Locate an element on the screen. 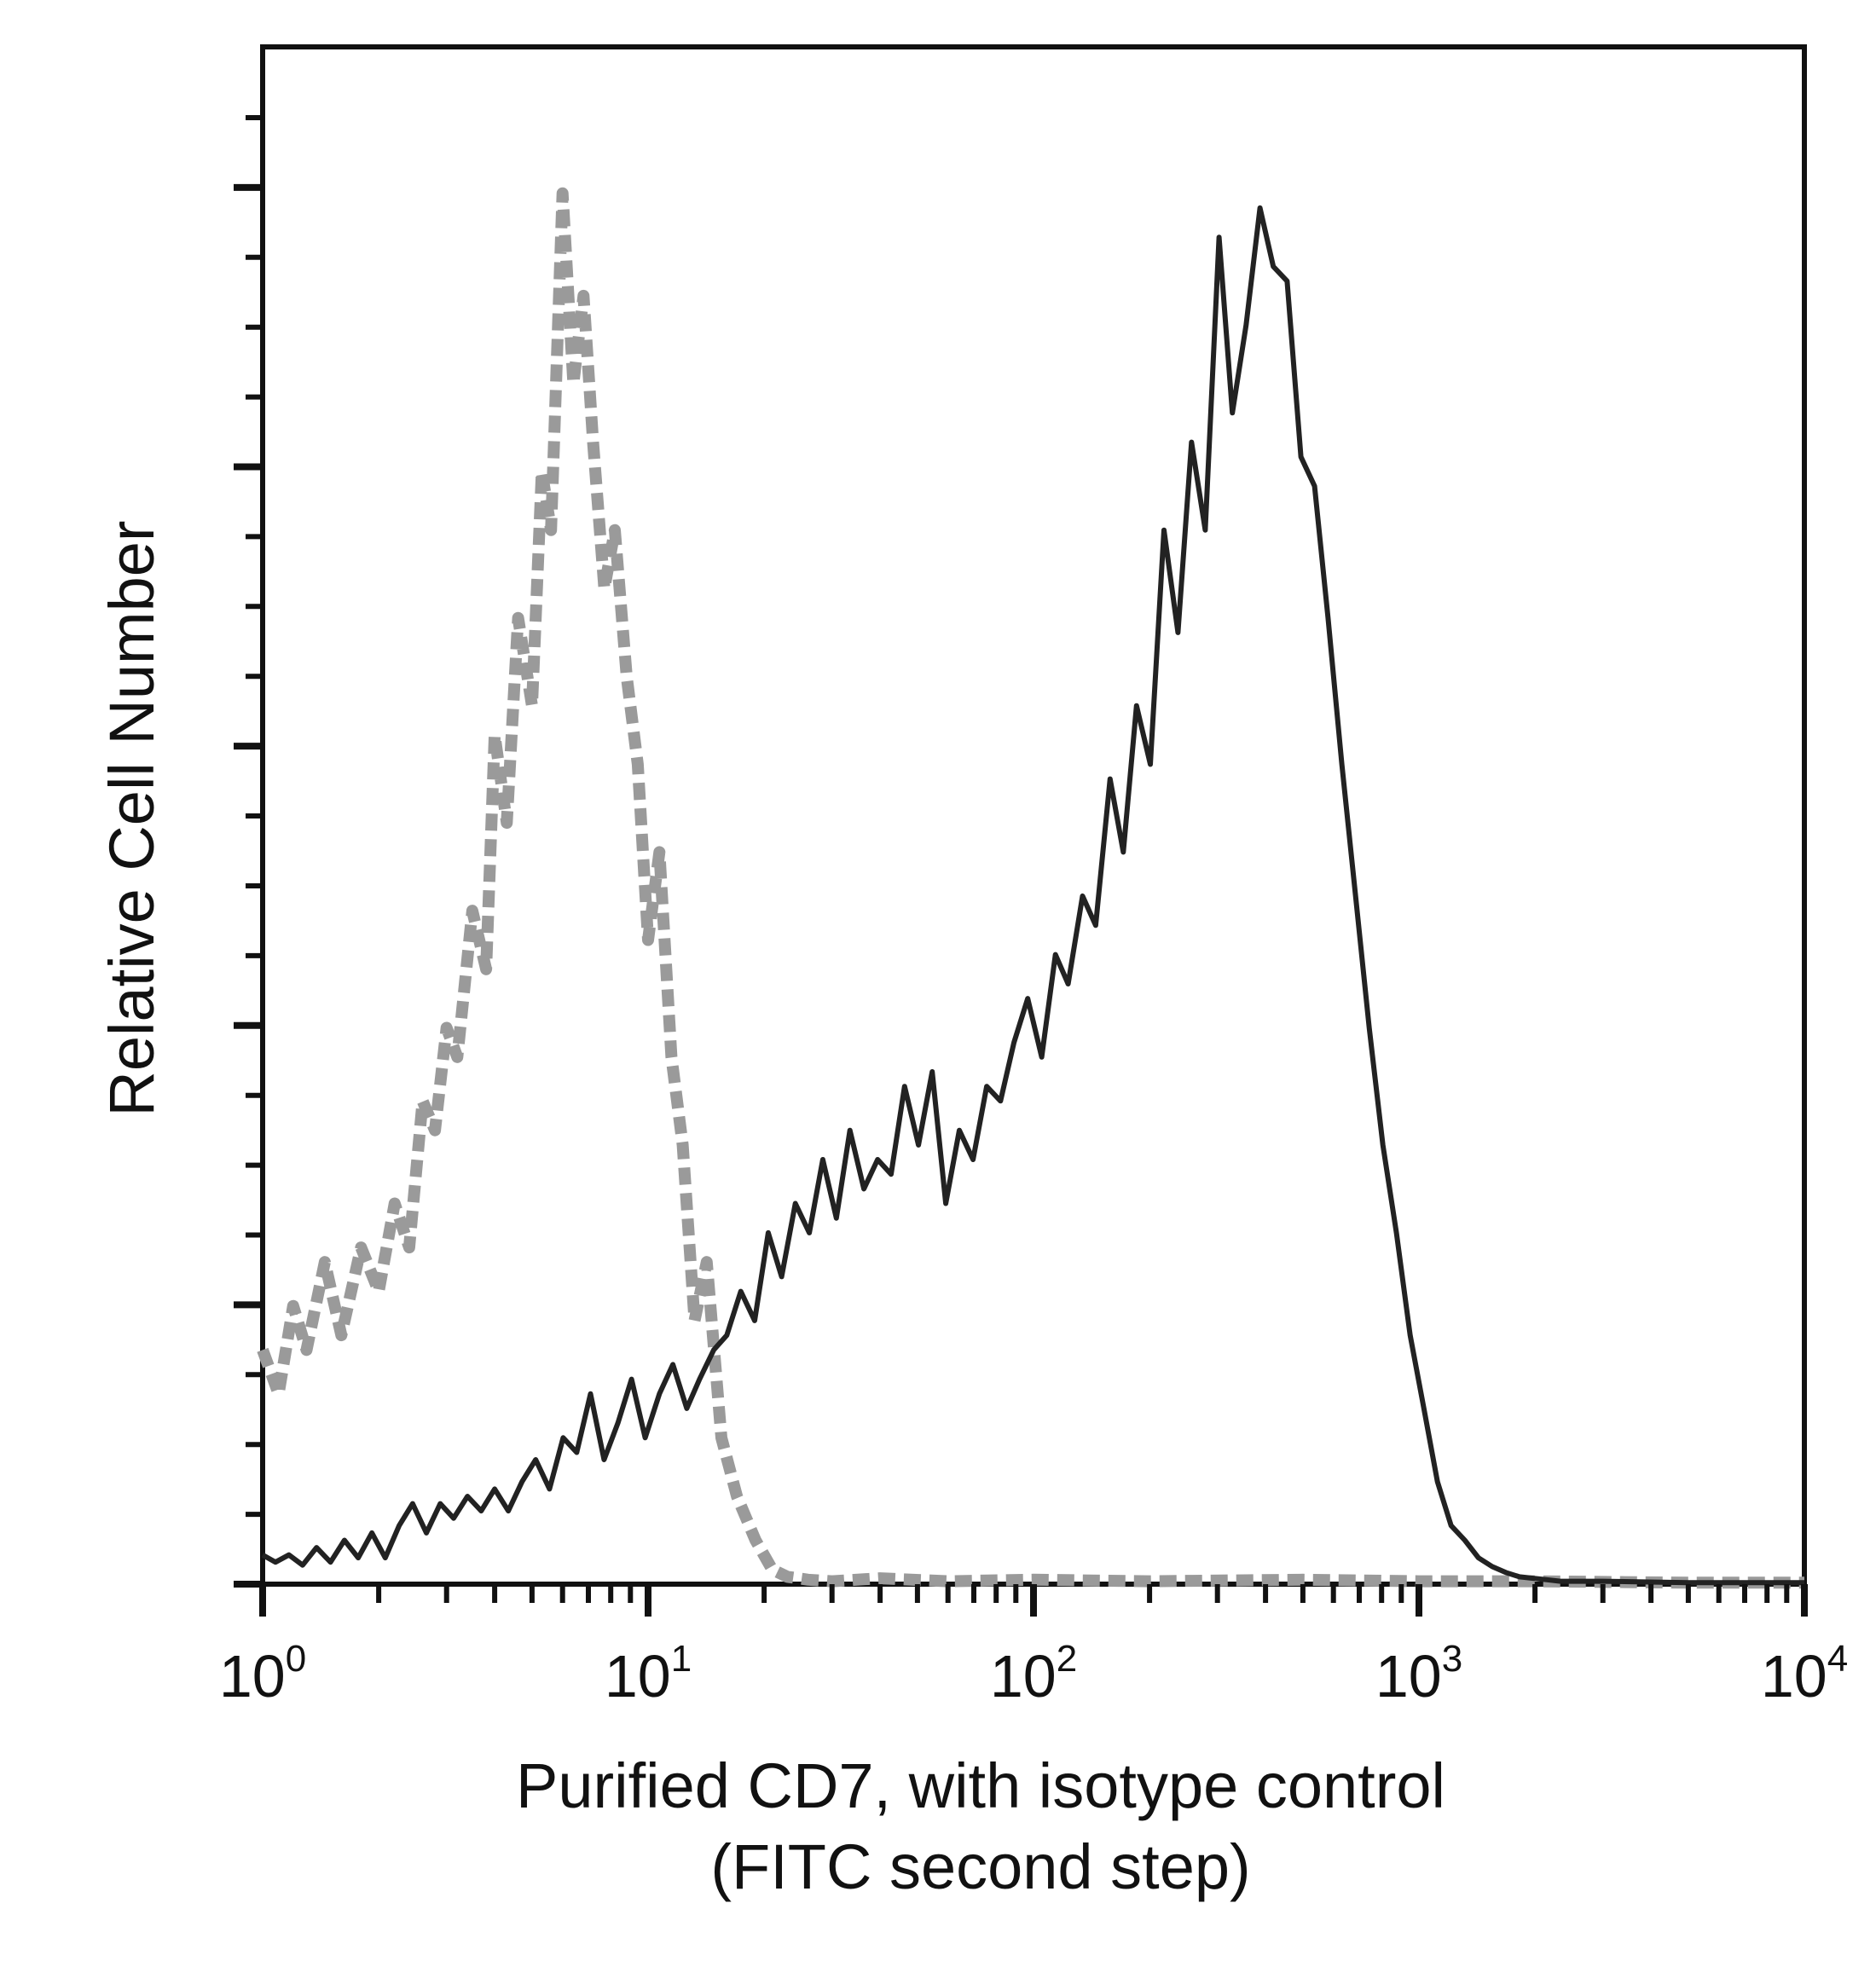  x-tick-label: 10⁴ is located at coordinates (1805, 1673).